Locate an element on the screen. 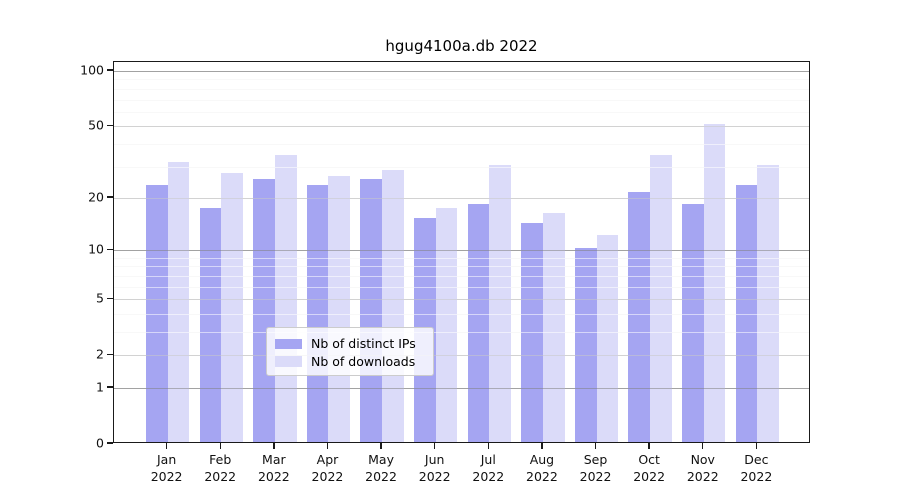 This screenshot has height=500, width=900. bar-nb-of-downloads-sep is located at coordinates (607, 338).